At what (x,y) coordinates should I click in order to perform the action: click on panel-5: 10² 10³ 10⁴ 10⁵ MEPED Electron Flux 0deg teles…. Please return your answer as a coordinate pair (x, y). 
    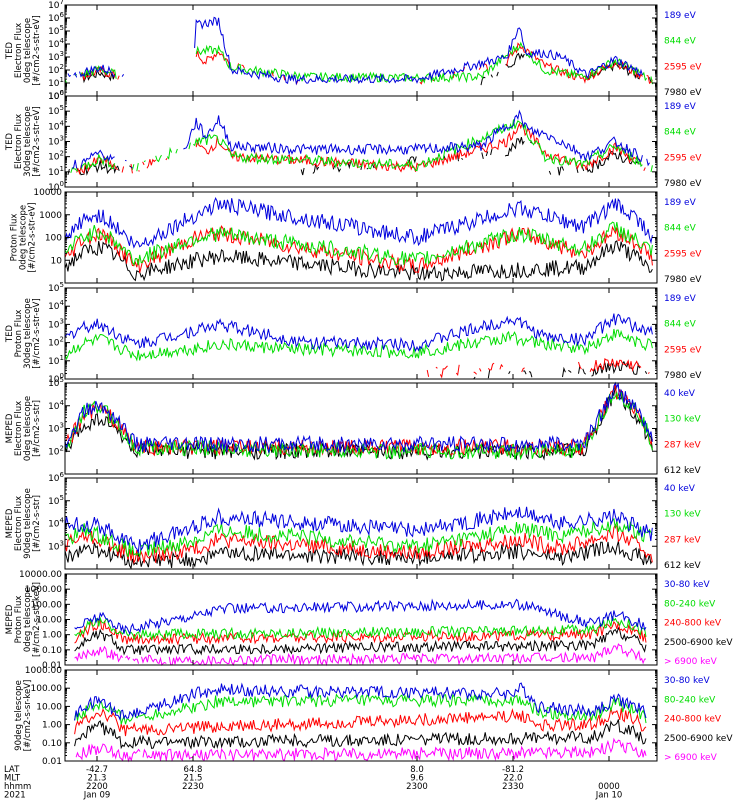
    Looking at the image, I should click on (353, 426).